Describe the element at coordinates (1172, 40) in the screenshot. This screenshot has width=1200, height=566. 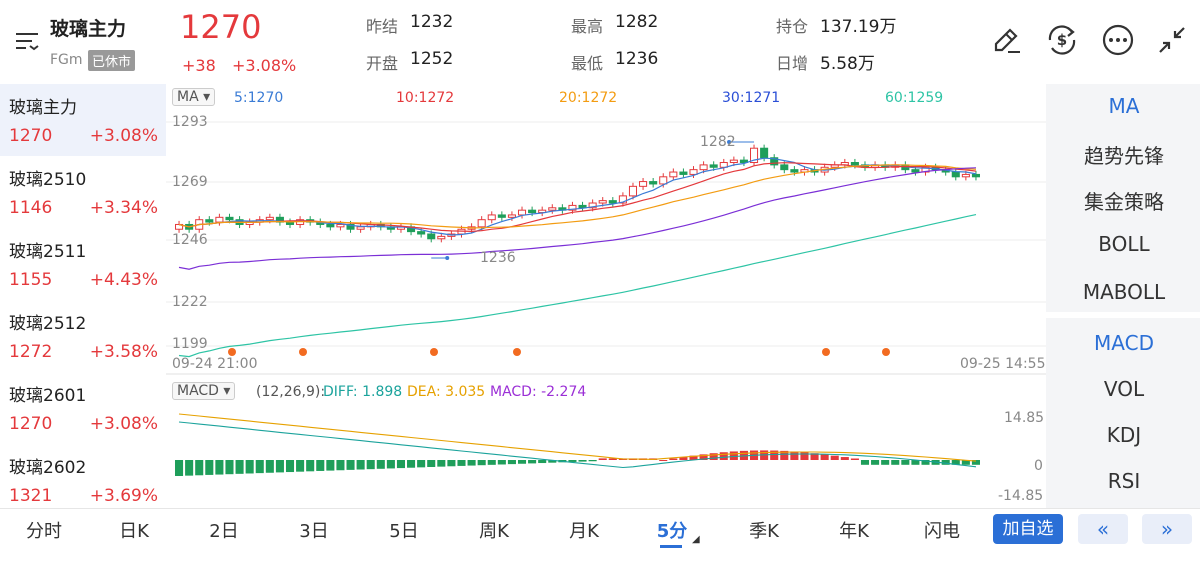
I see `collapse-icon` at that location.